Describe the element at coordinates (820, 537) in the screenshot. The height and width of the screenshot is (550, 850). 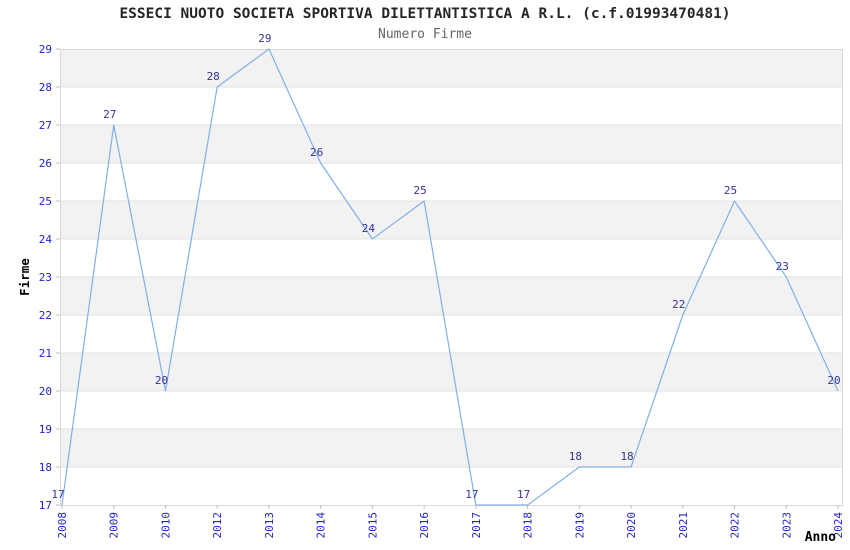
I see `x-axis-label: Anno` at that location.